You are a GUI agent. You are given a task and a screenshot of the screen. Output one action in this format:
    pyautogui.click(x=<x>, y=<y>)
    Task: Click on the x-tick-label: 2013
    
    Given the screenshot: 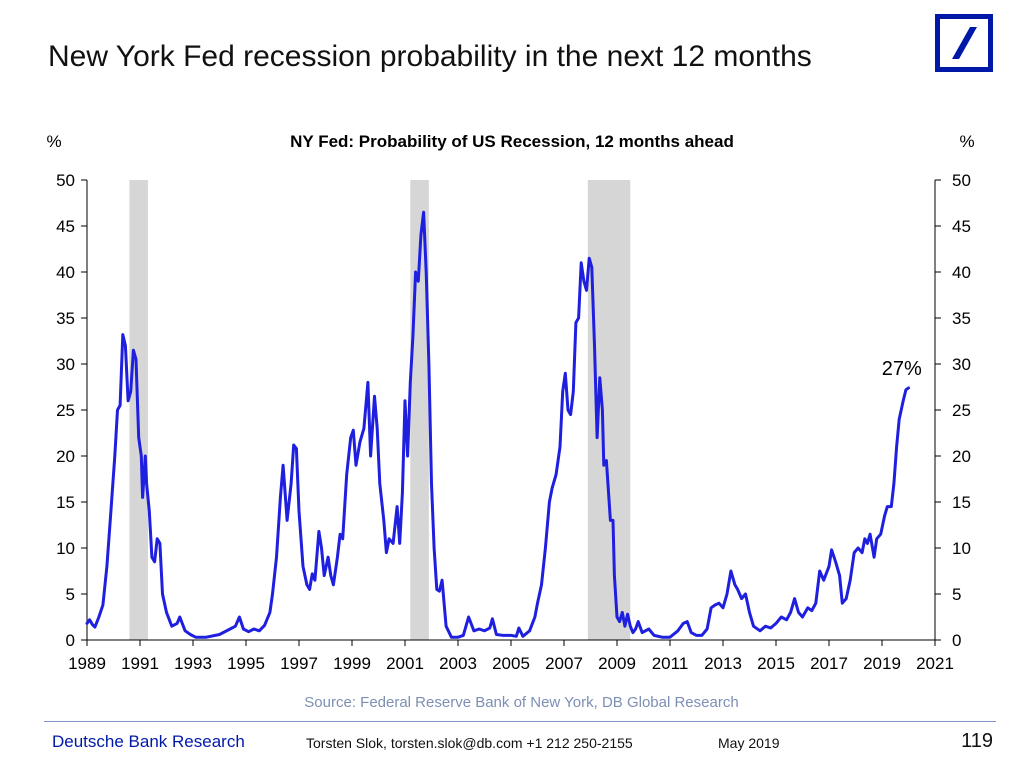 What is the action you would take?
    pyautogui.click(x=723, y=663)
    